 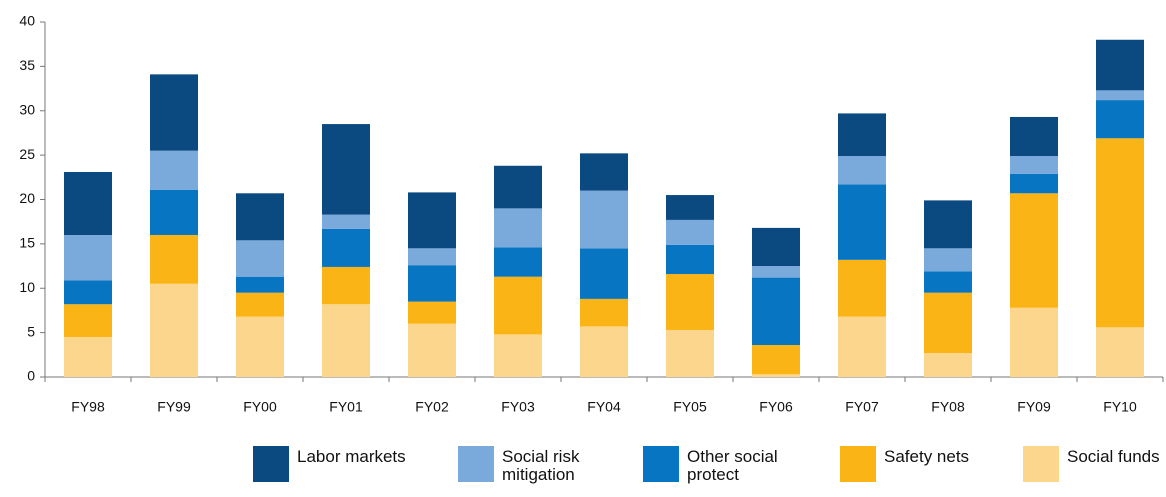 I want to click on x-tick-label: FY08, so click(x=948, y=407).